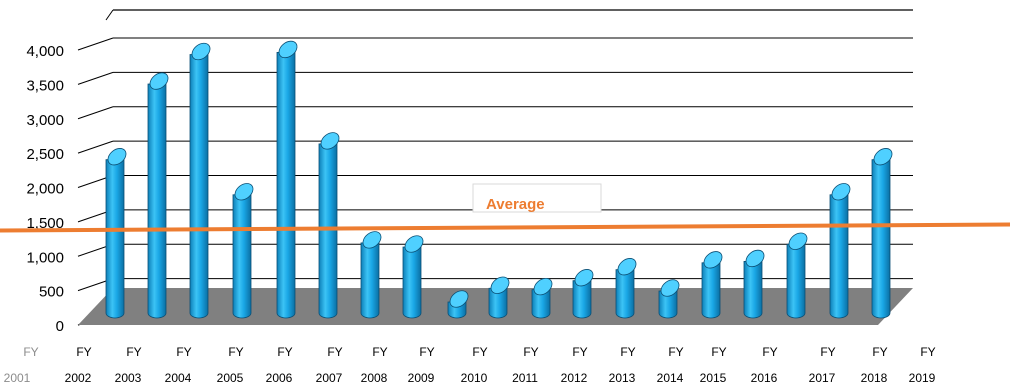 The height and width of the screenshot is (385, 1010). What do you see at coordinates (537, 198) in the screenshot?
I see `average-label-box` at bounding box center [537, 198].